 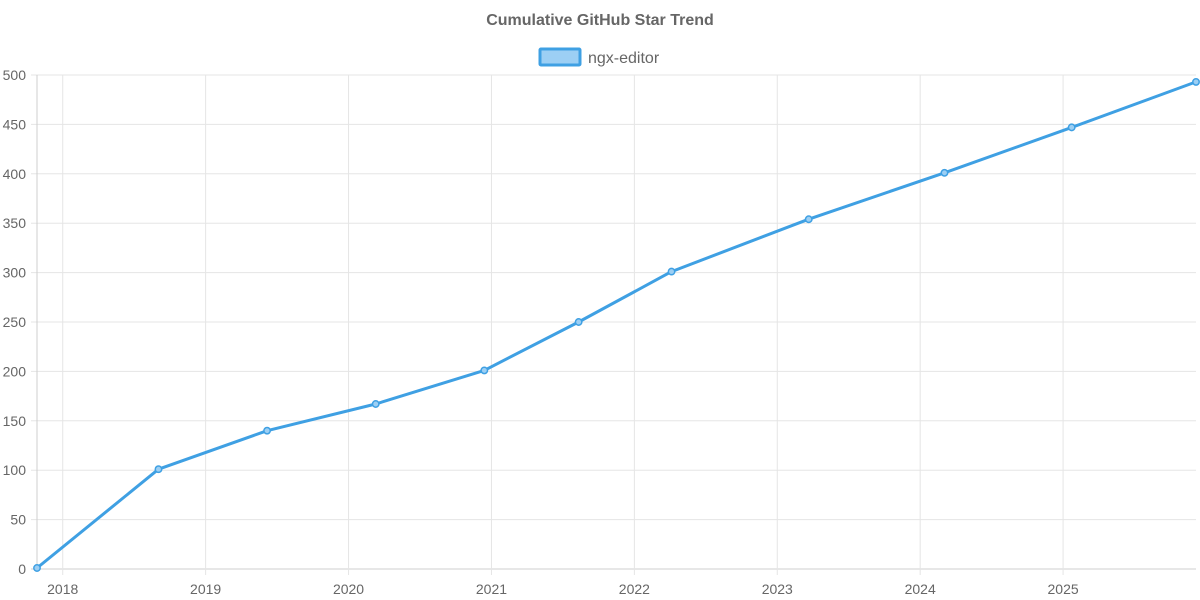 I want to click on y-tick-label: 100, so click(x=15, y=470).